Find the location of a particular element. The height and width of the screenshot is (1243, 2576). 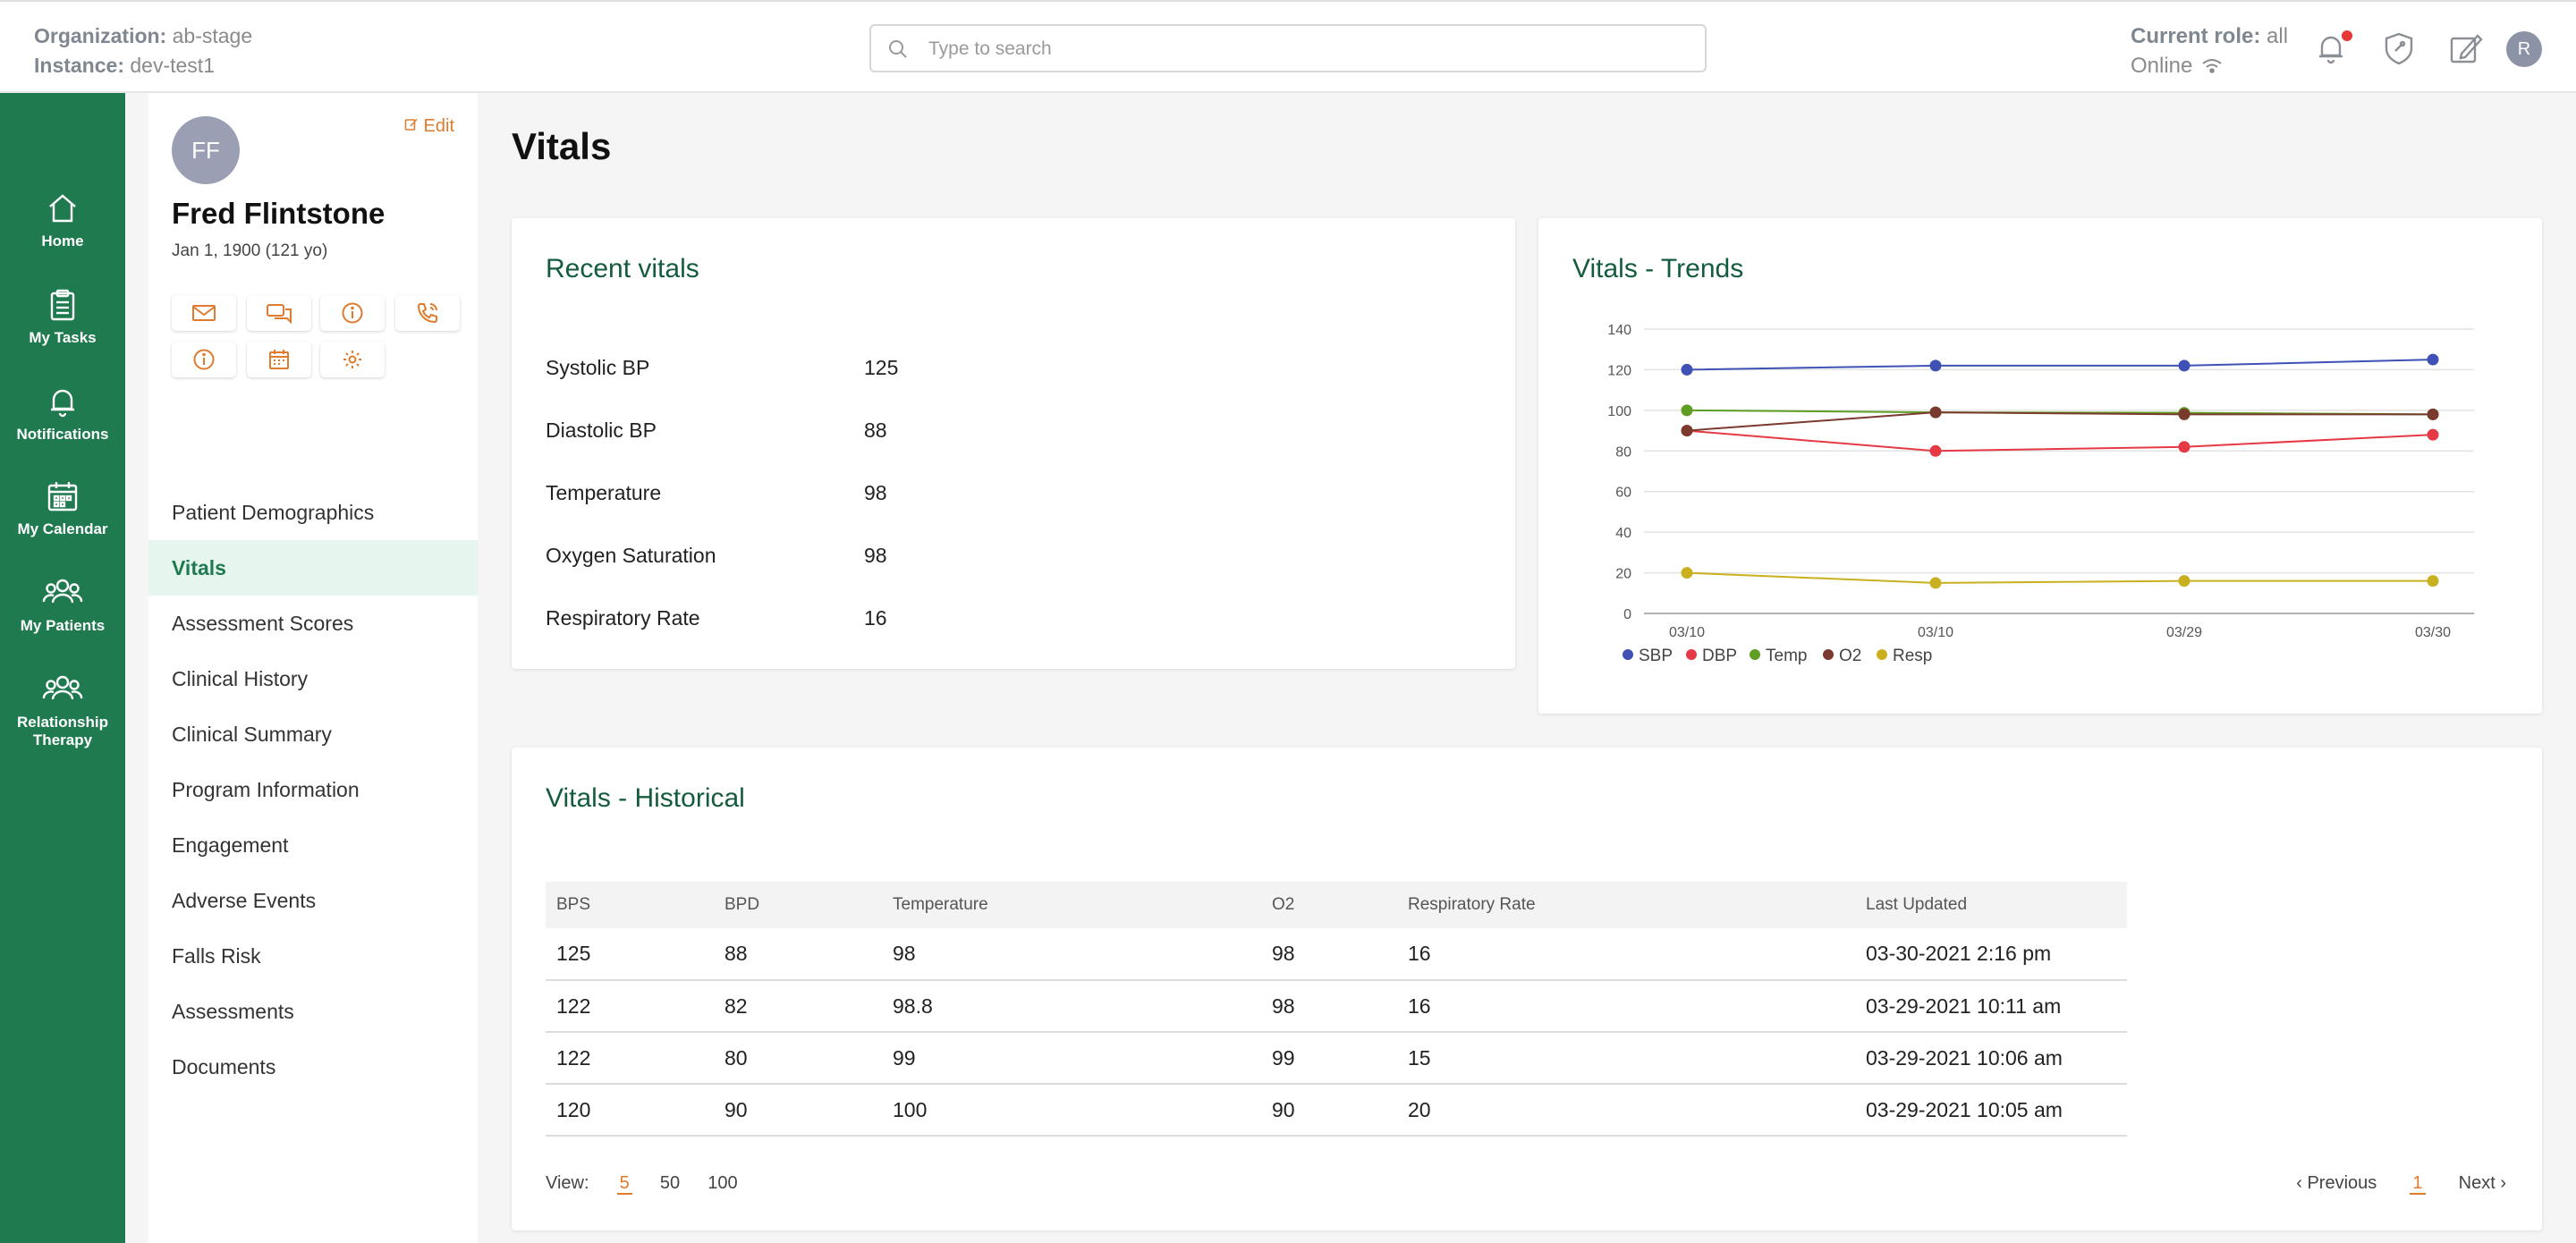

calendar-button is located at coordinates (279, 359).